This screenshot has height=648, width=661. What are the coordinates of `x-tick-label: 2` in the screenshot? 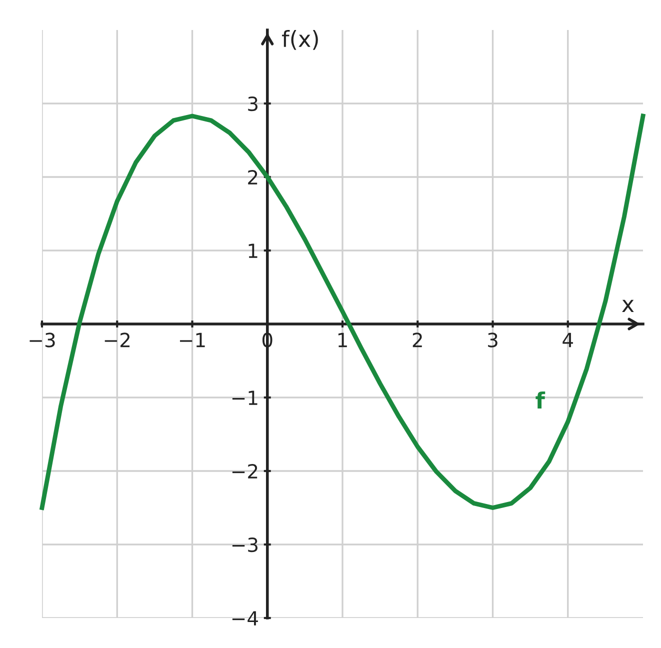 It's located at (417, 340).